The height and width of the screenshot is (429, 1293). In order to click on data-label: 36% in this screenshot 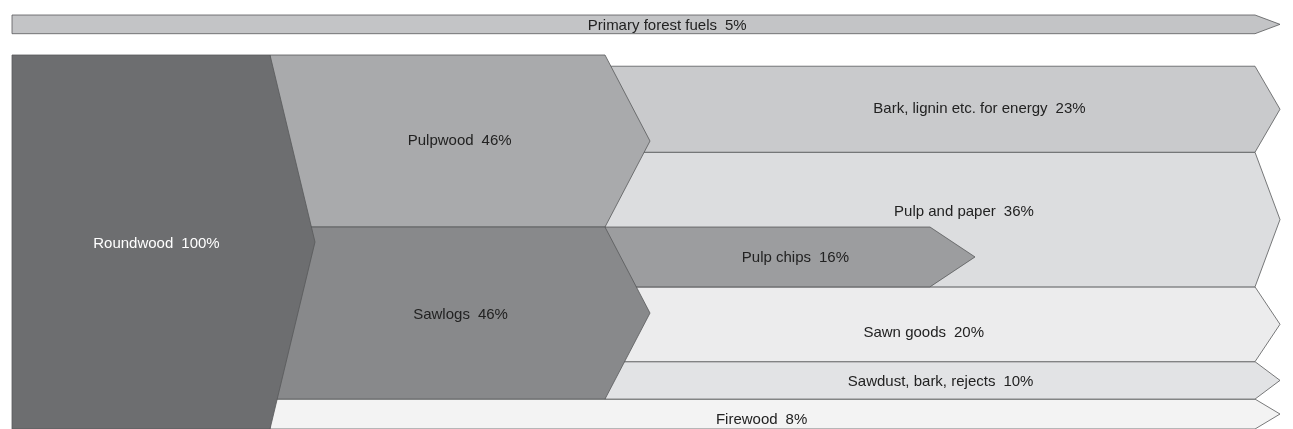, I will do `click(1018, 210)`.